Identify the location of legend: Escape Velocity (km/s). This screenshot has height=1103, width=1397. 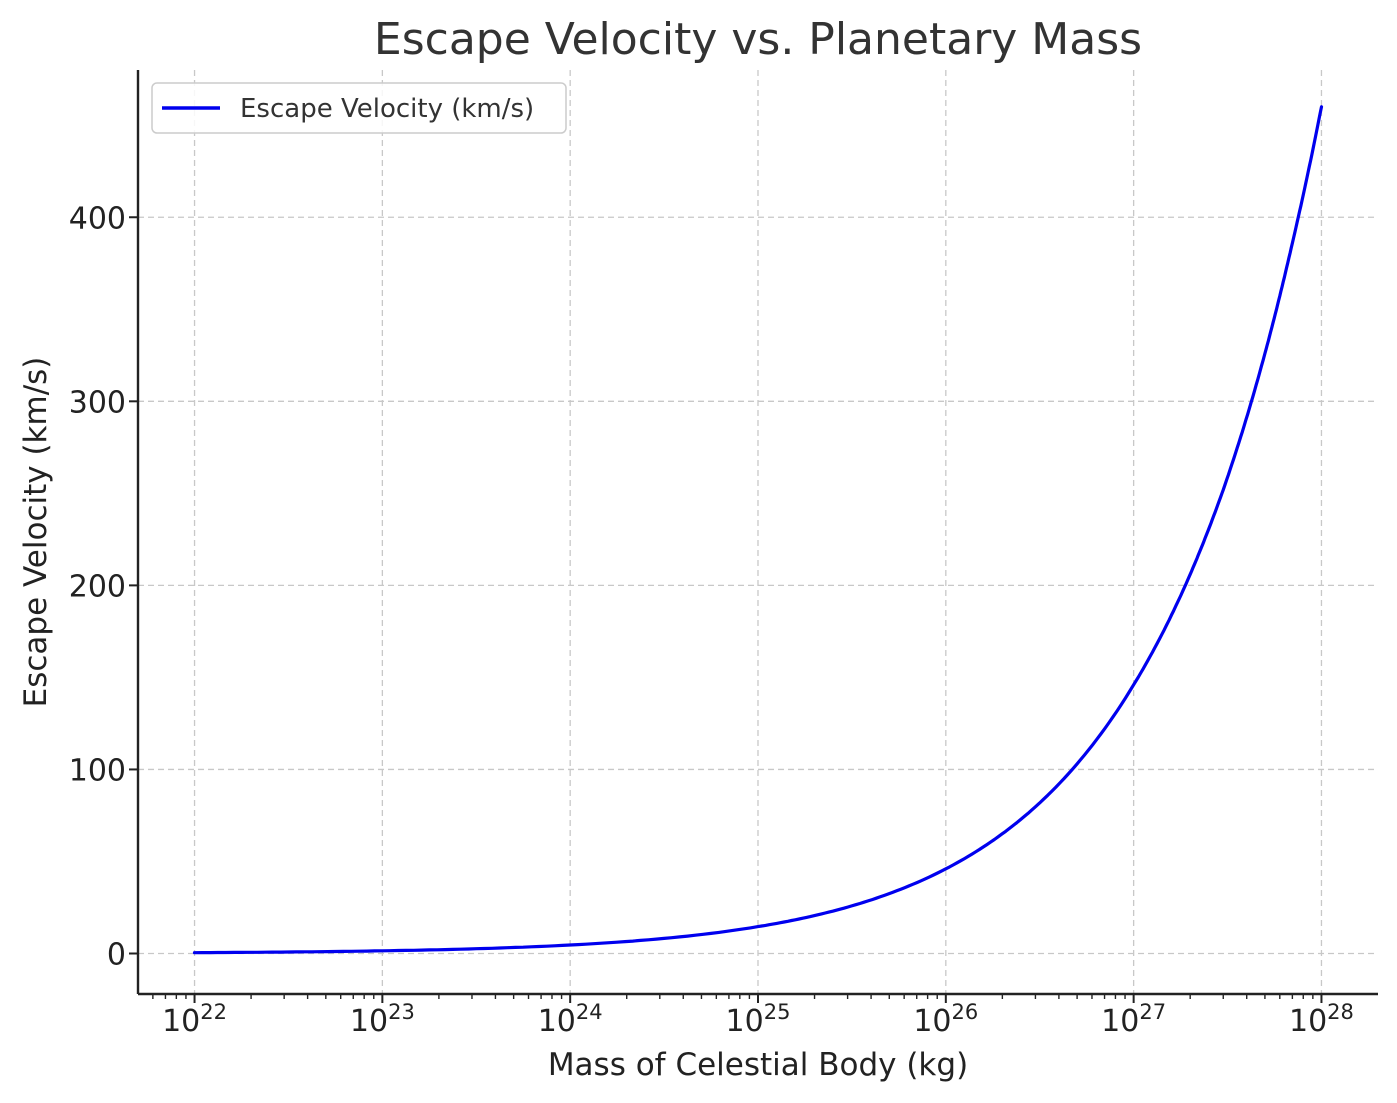
(359, 108).